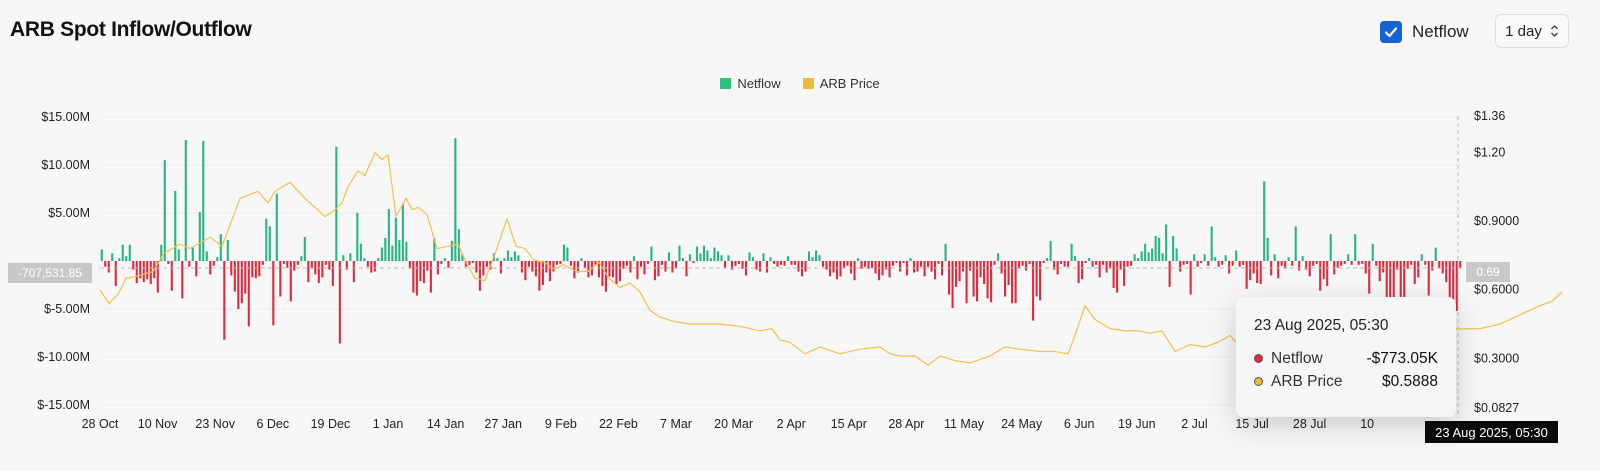 The height and width of the screenshot is (471, 1600). I want to click on x-tick-label: 2 Jul, so click(1194, 424).